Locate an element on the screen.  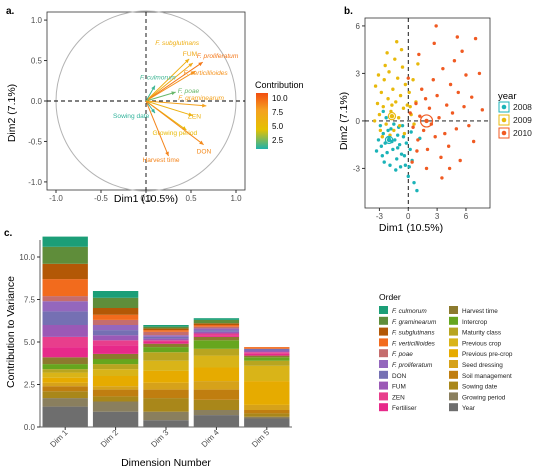
panel-b-xlabel: Dim1 (10.5%) is located at coordinates (411, 228).